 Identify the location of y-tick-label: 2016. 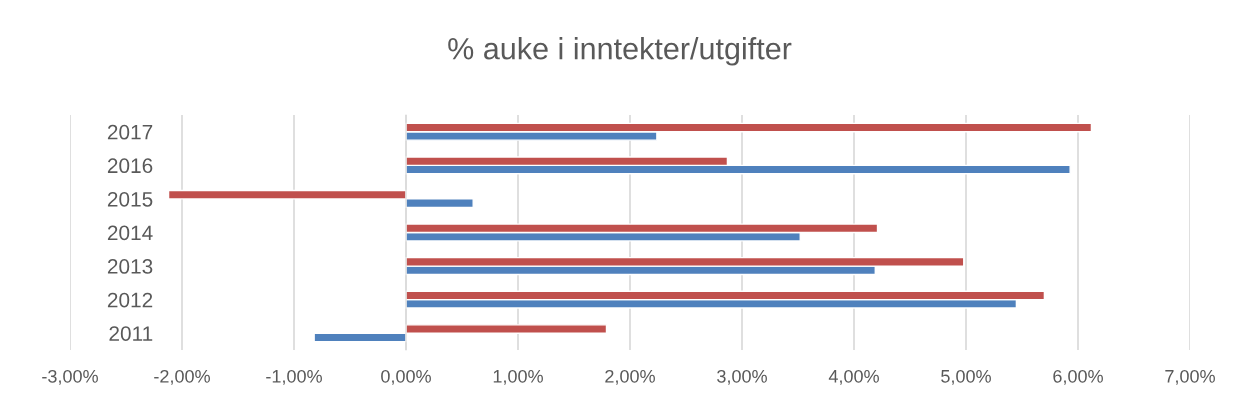
(130, 166).